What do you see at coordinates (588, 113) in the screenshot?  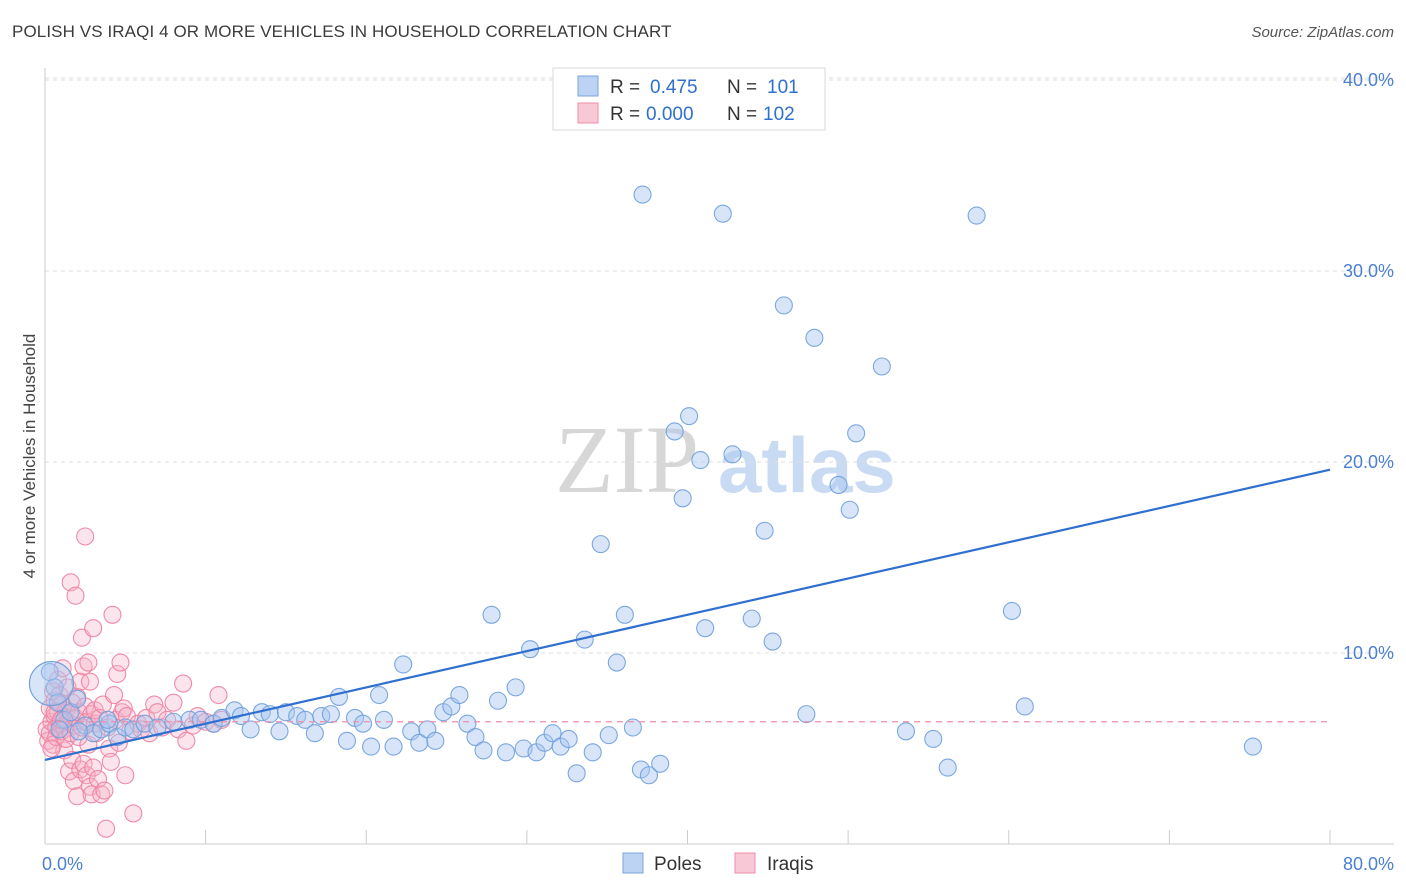 I see `legend-swatch-iraqis` at bounding box center [588, 113].